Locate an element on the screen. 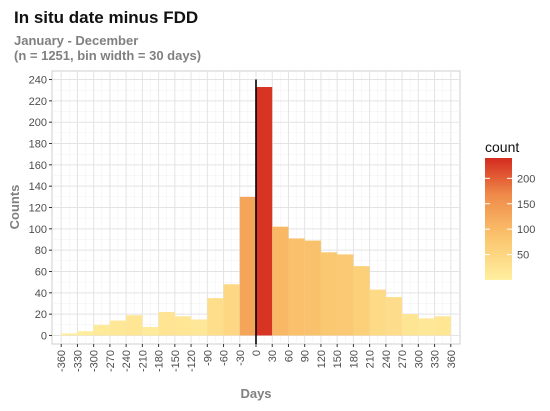  y-axis-title: Counts is located at coordinates (14, 207).